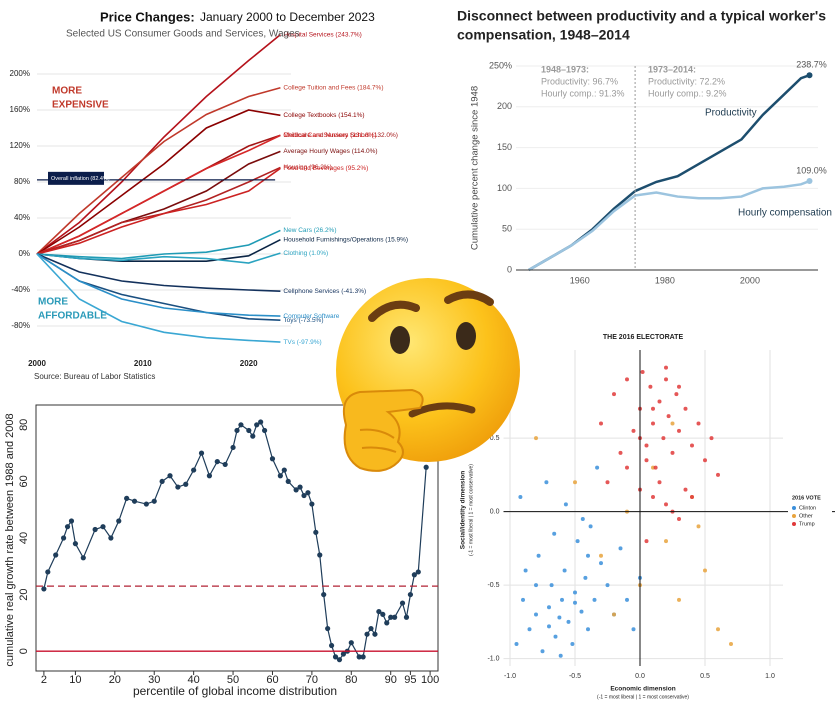 The height and width of the screenshot is (710, 835). Describe the element at coordinates (495, 512) in the screenshot. I see `y-tick-label: 0.0` at that location.